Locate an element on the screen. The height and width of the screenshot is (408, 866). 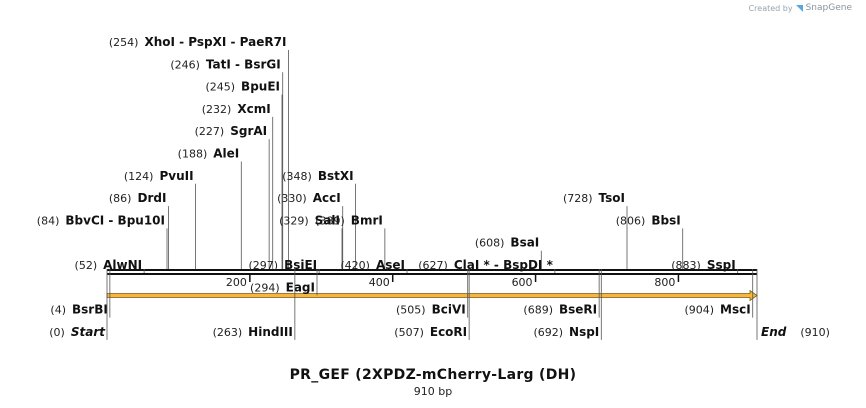
site-name-clai: ClaI * - BspDI * is located at coordinates (504, 265).